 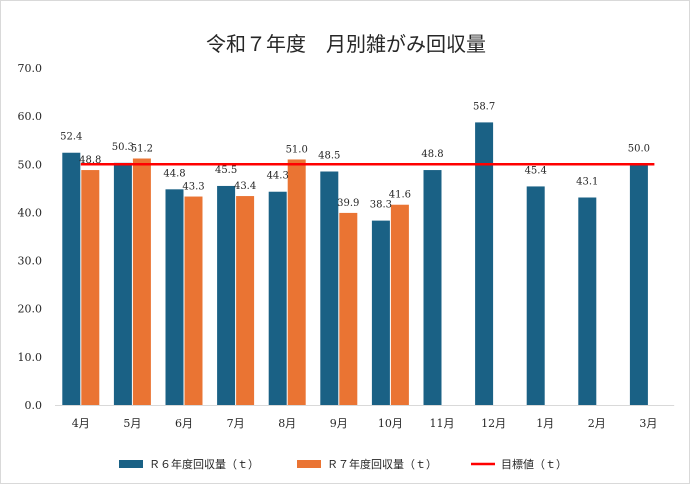 What do you see at coordinates (381, 205) in the screenshot?
I see `data-label: 38.3` at bounding box center [381, 205].